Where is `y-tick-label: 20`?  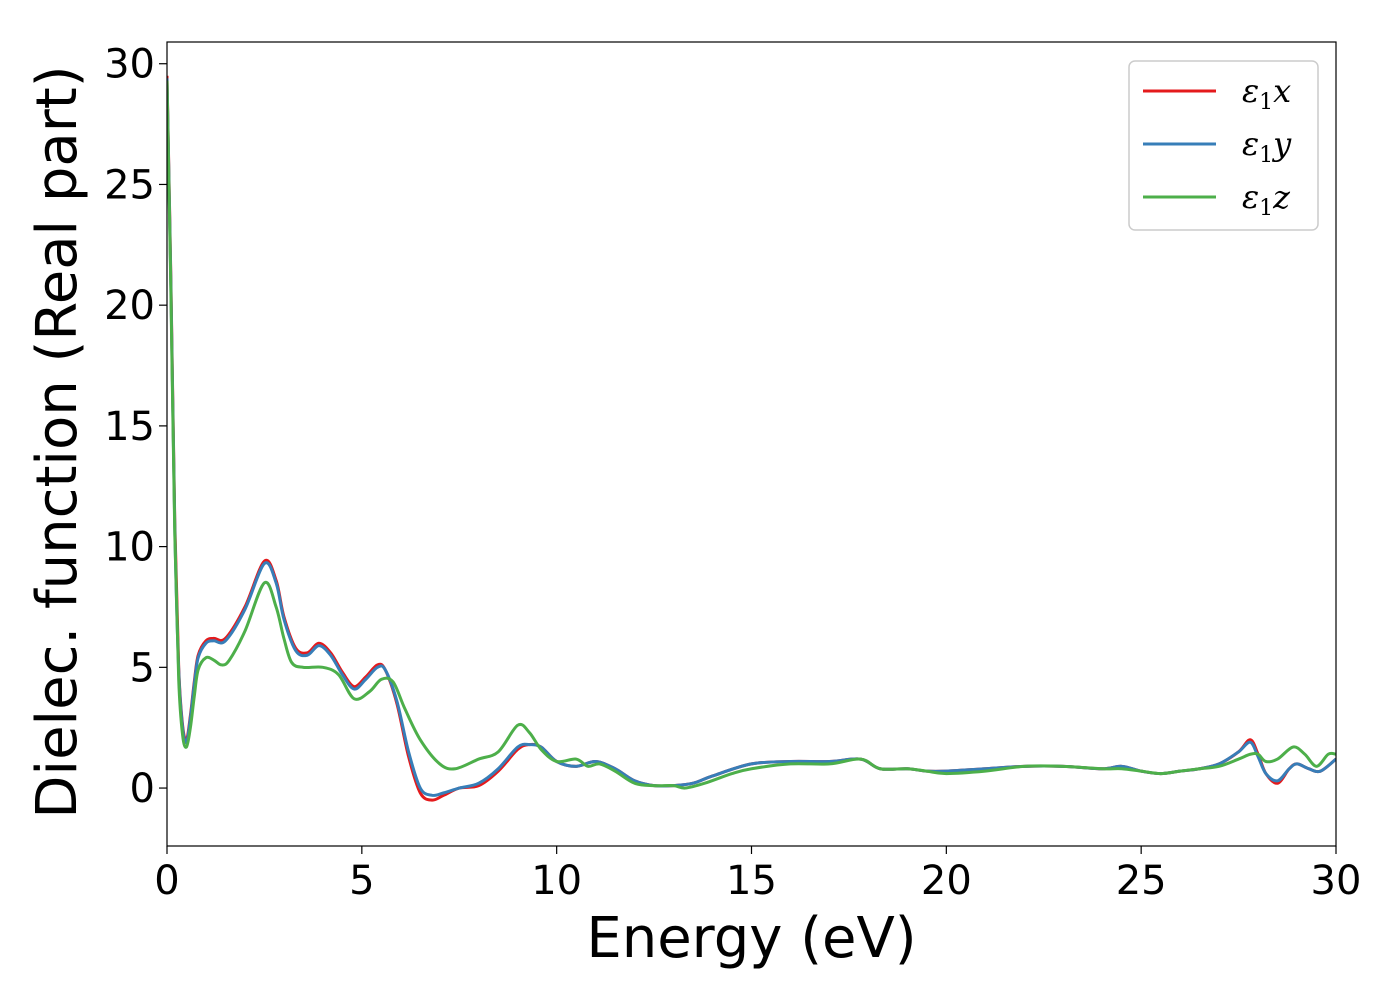 y-tick-label: 20 is located at coordinates (129, 306).